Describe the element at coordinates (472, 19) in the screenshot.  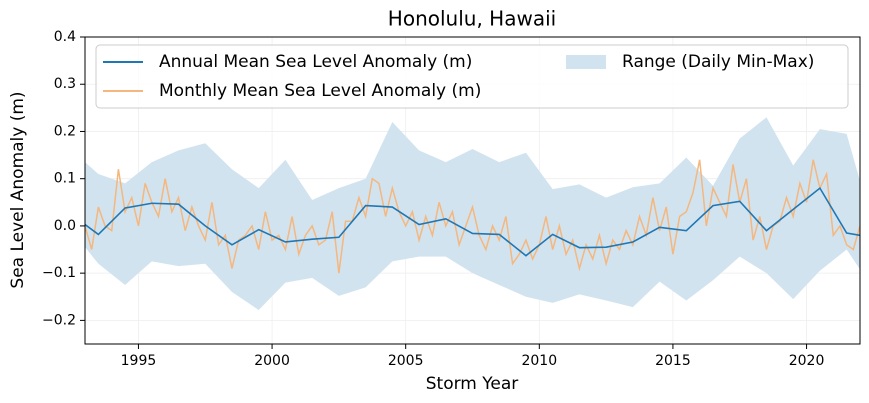
I see `chart-title: Honolulu, Hawaii` at that location.